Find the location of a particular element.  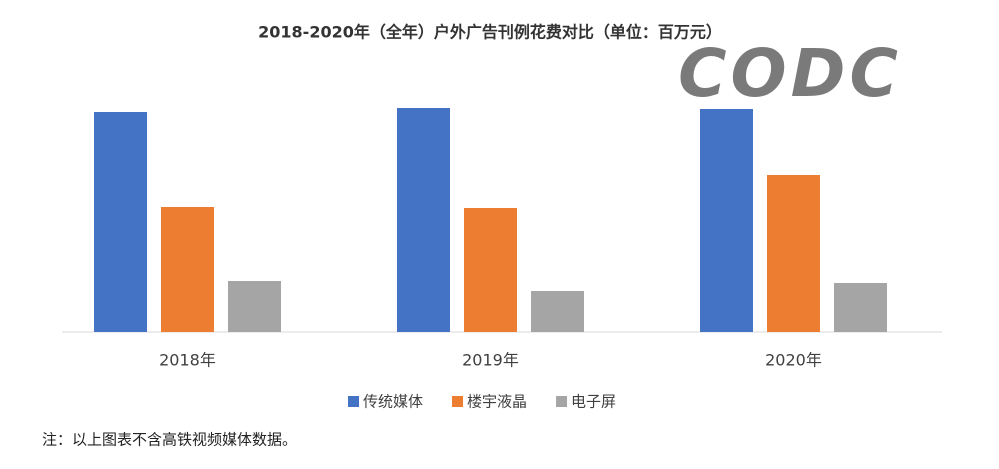

watermark: CODC is located at coordinates (790, 73).